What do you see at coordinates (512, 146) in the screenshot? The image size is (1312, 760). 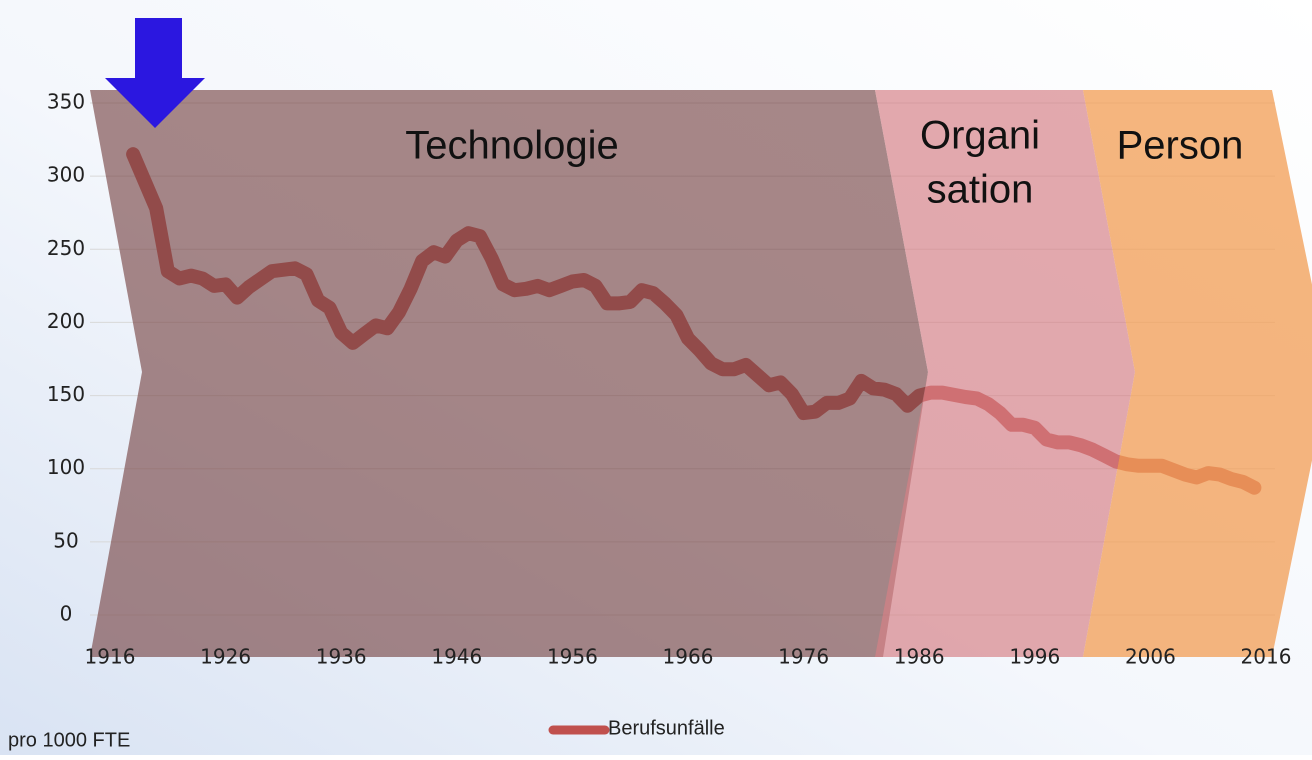 I see `annotation: Technologie` at bounding box center [512, 146].